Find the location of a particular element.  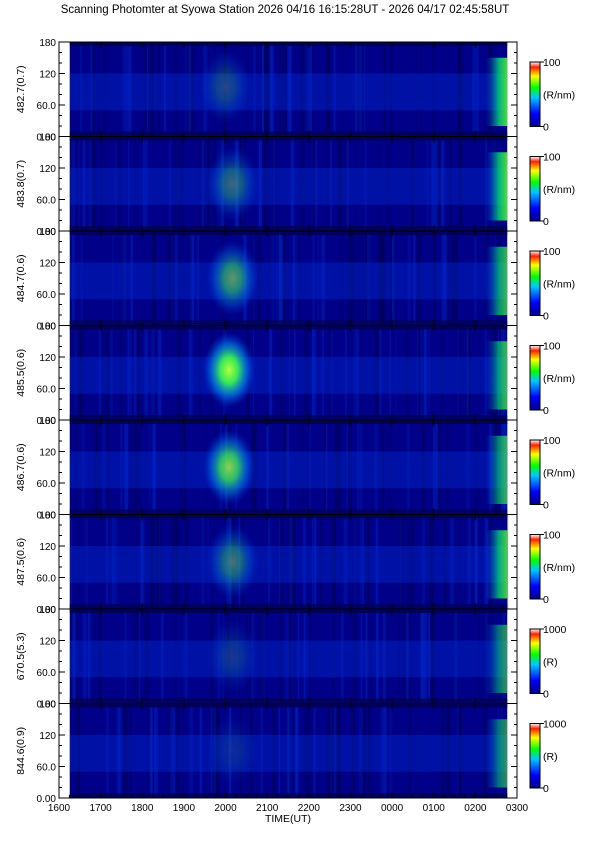

x-tick-label: 1900 is located at coordinates (184, 808).